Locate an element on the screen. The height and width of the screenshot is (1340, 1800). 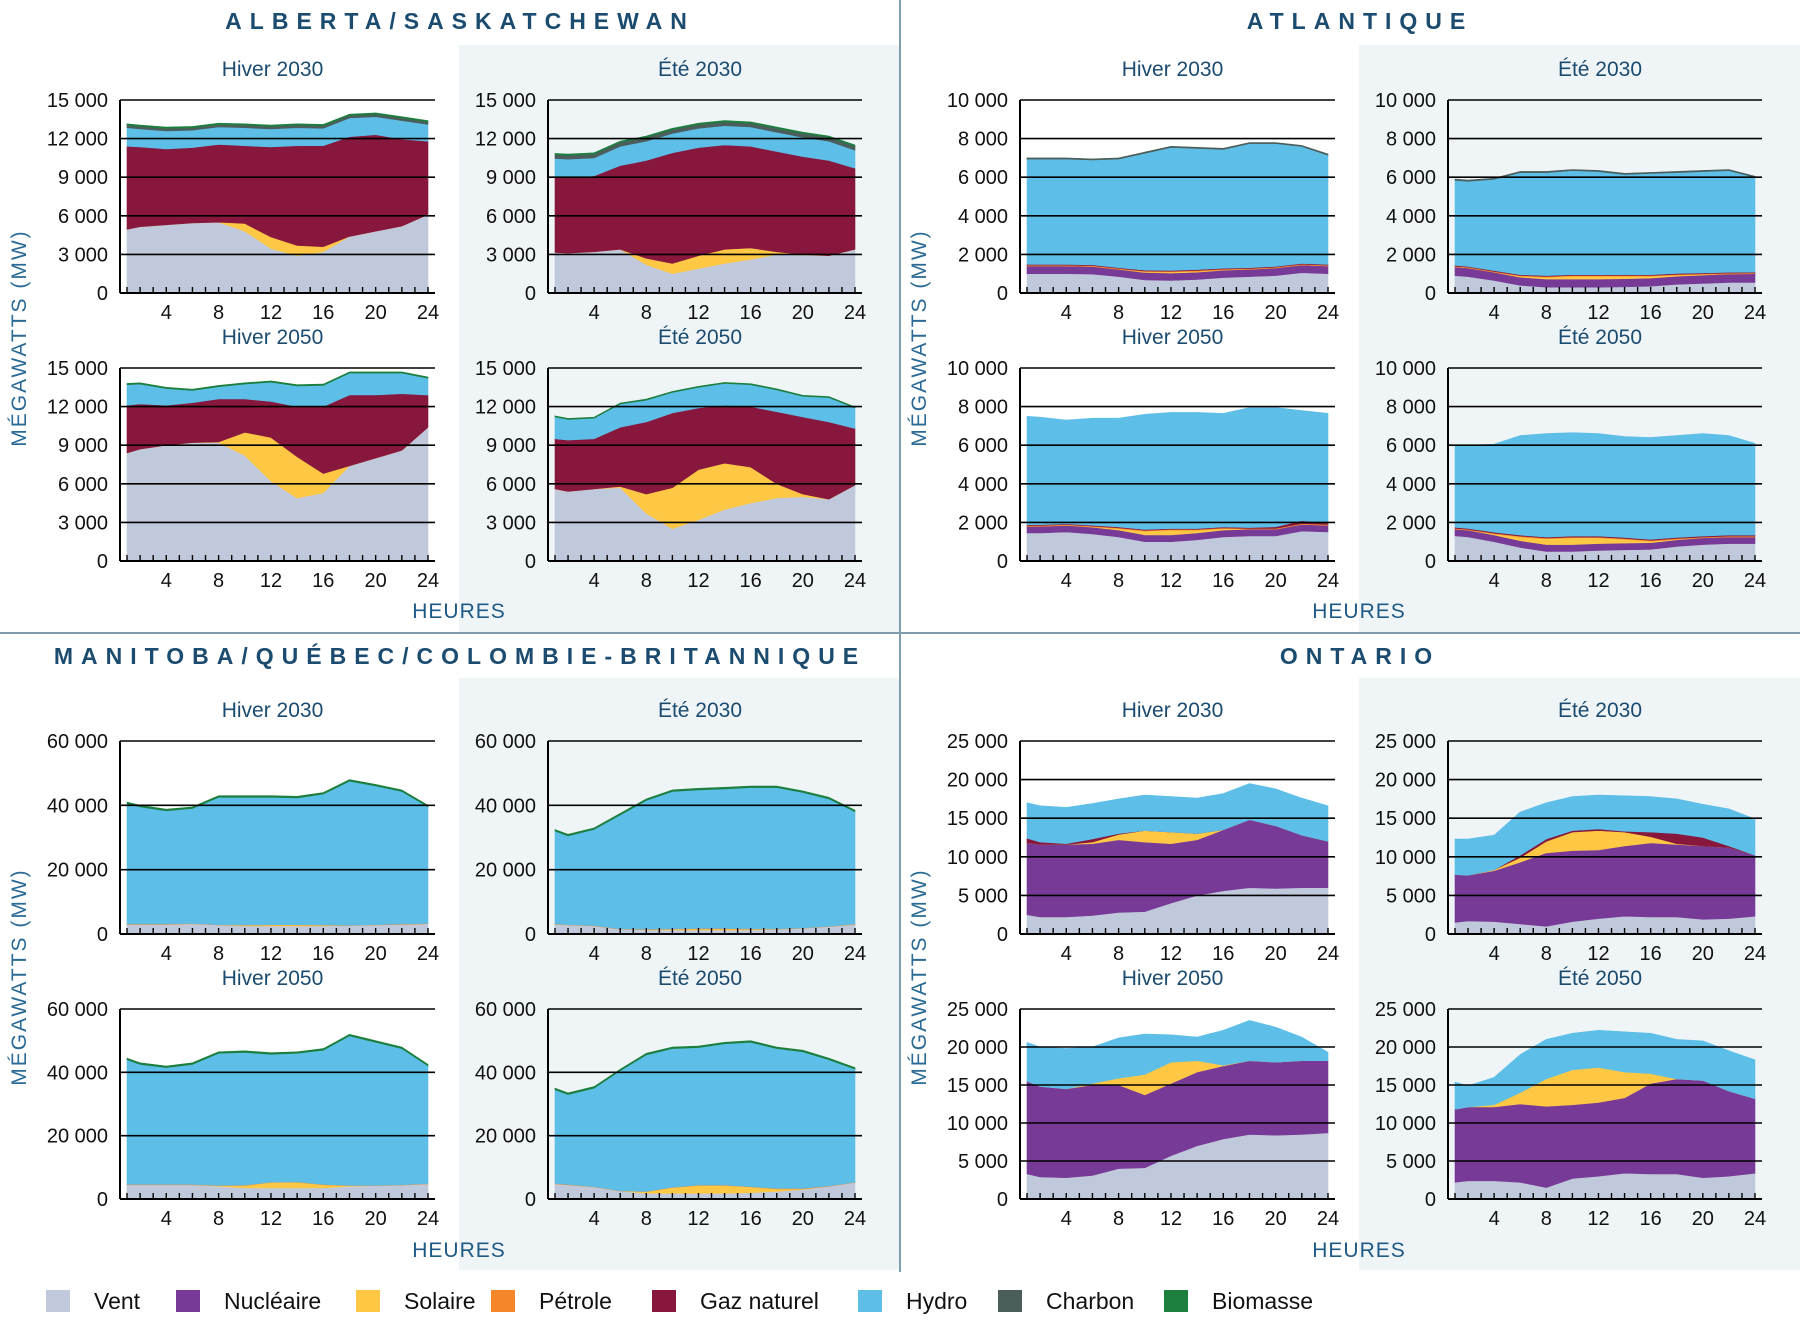
x-axis-label-atlantique: HEURES is located at coordinates (1359, 611).